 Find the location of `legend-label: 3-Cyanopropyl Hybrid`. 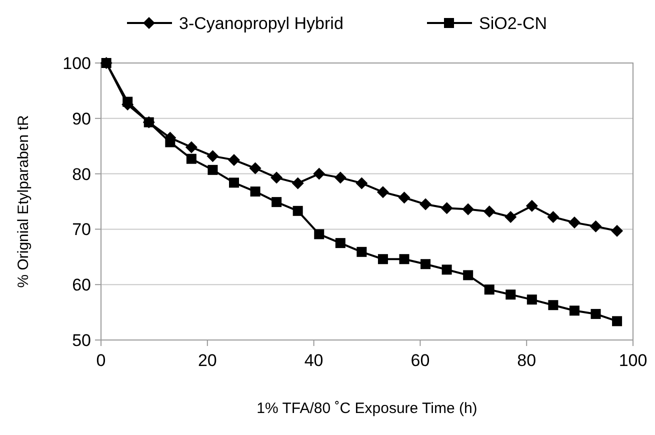

legend-label: 3-Cyanopropyl Hybrid is located at coordinates (261, 23).